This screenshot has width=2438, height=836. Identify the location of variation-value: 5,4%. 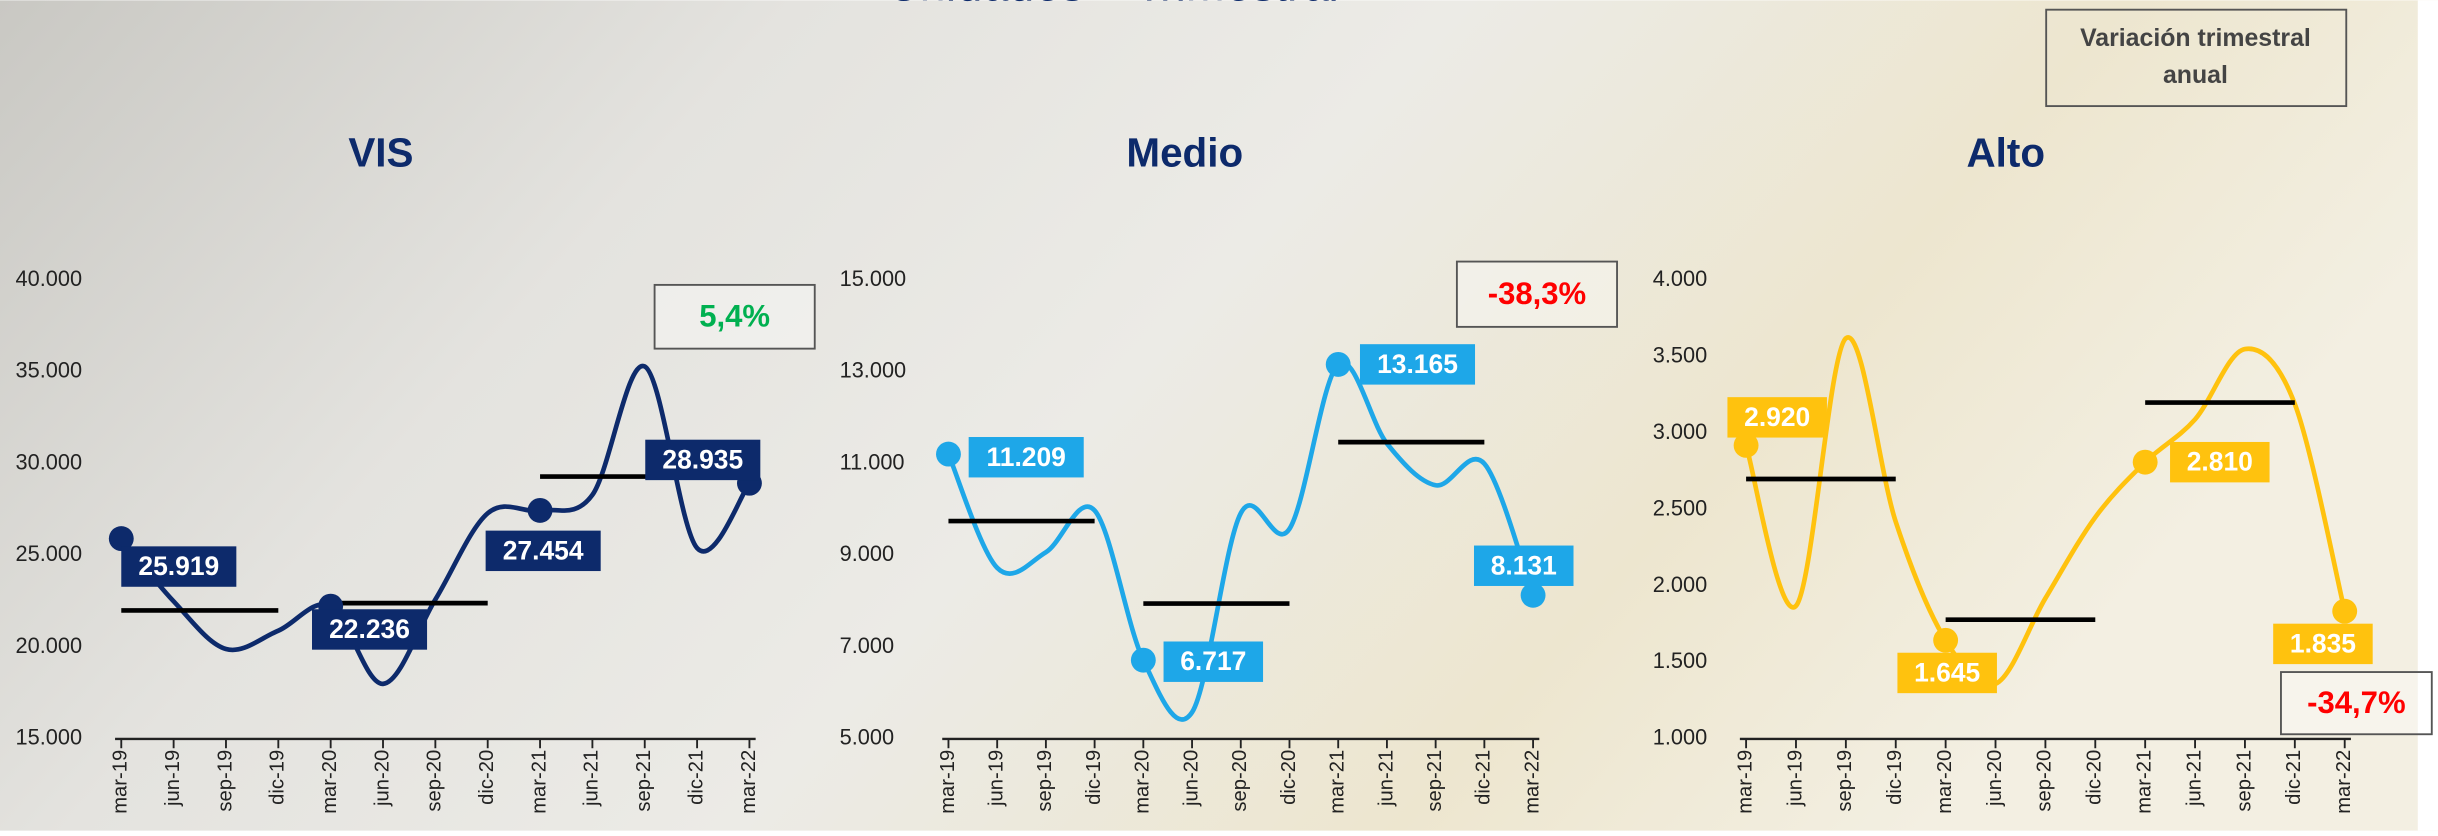
(734, 316).